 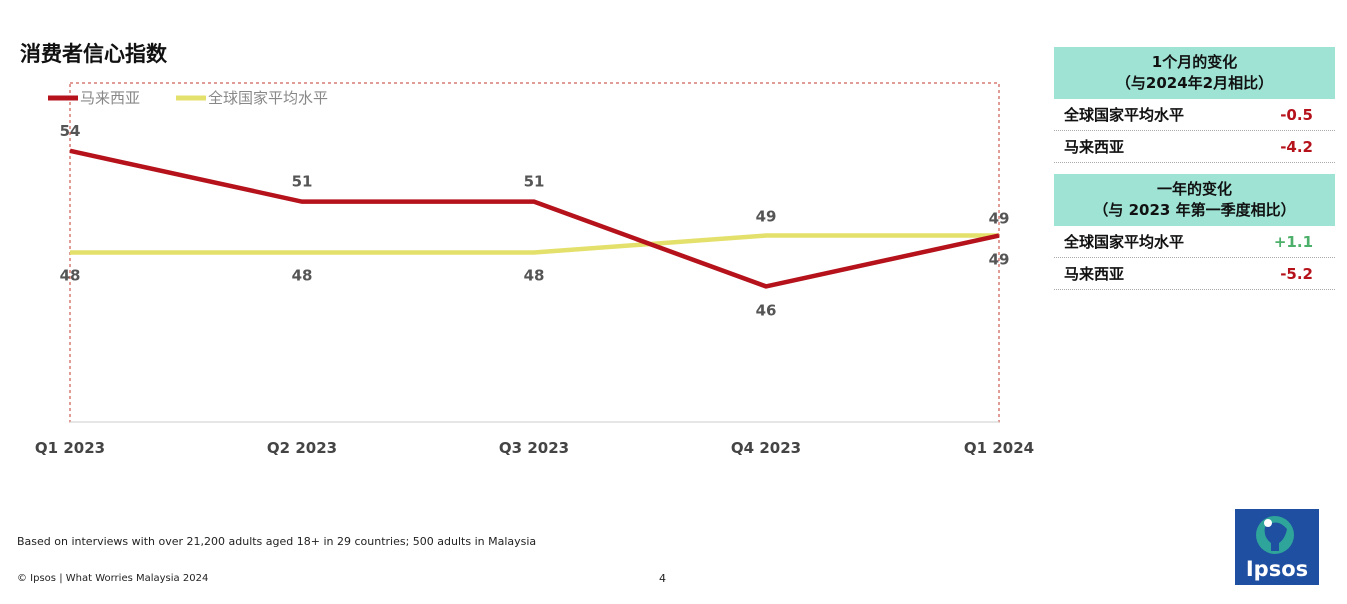 I want to click on monthly-row-label: 马来西亚, so click(x=1094, y=147).